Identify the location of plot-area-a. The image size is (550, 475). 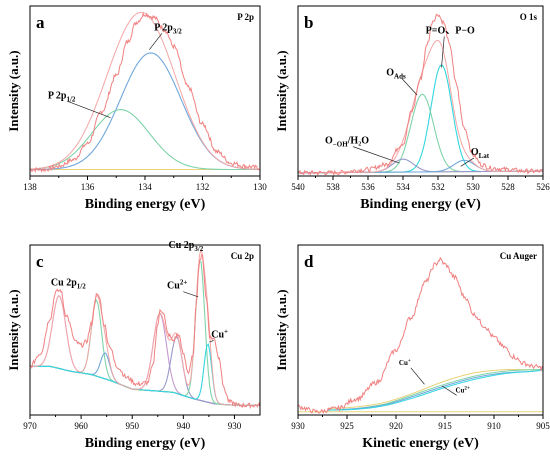
(145, 92).